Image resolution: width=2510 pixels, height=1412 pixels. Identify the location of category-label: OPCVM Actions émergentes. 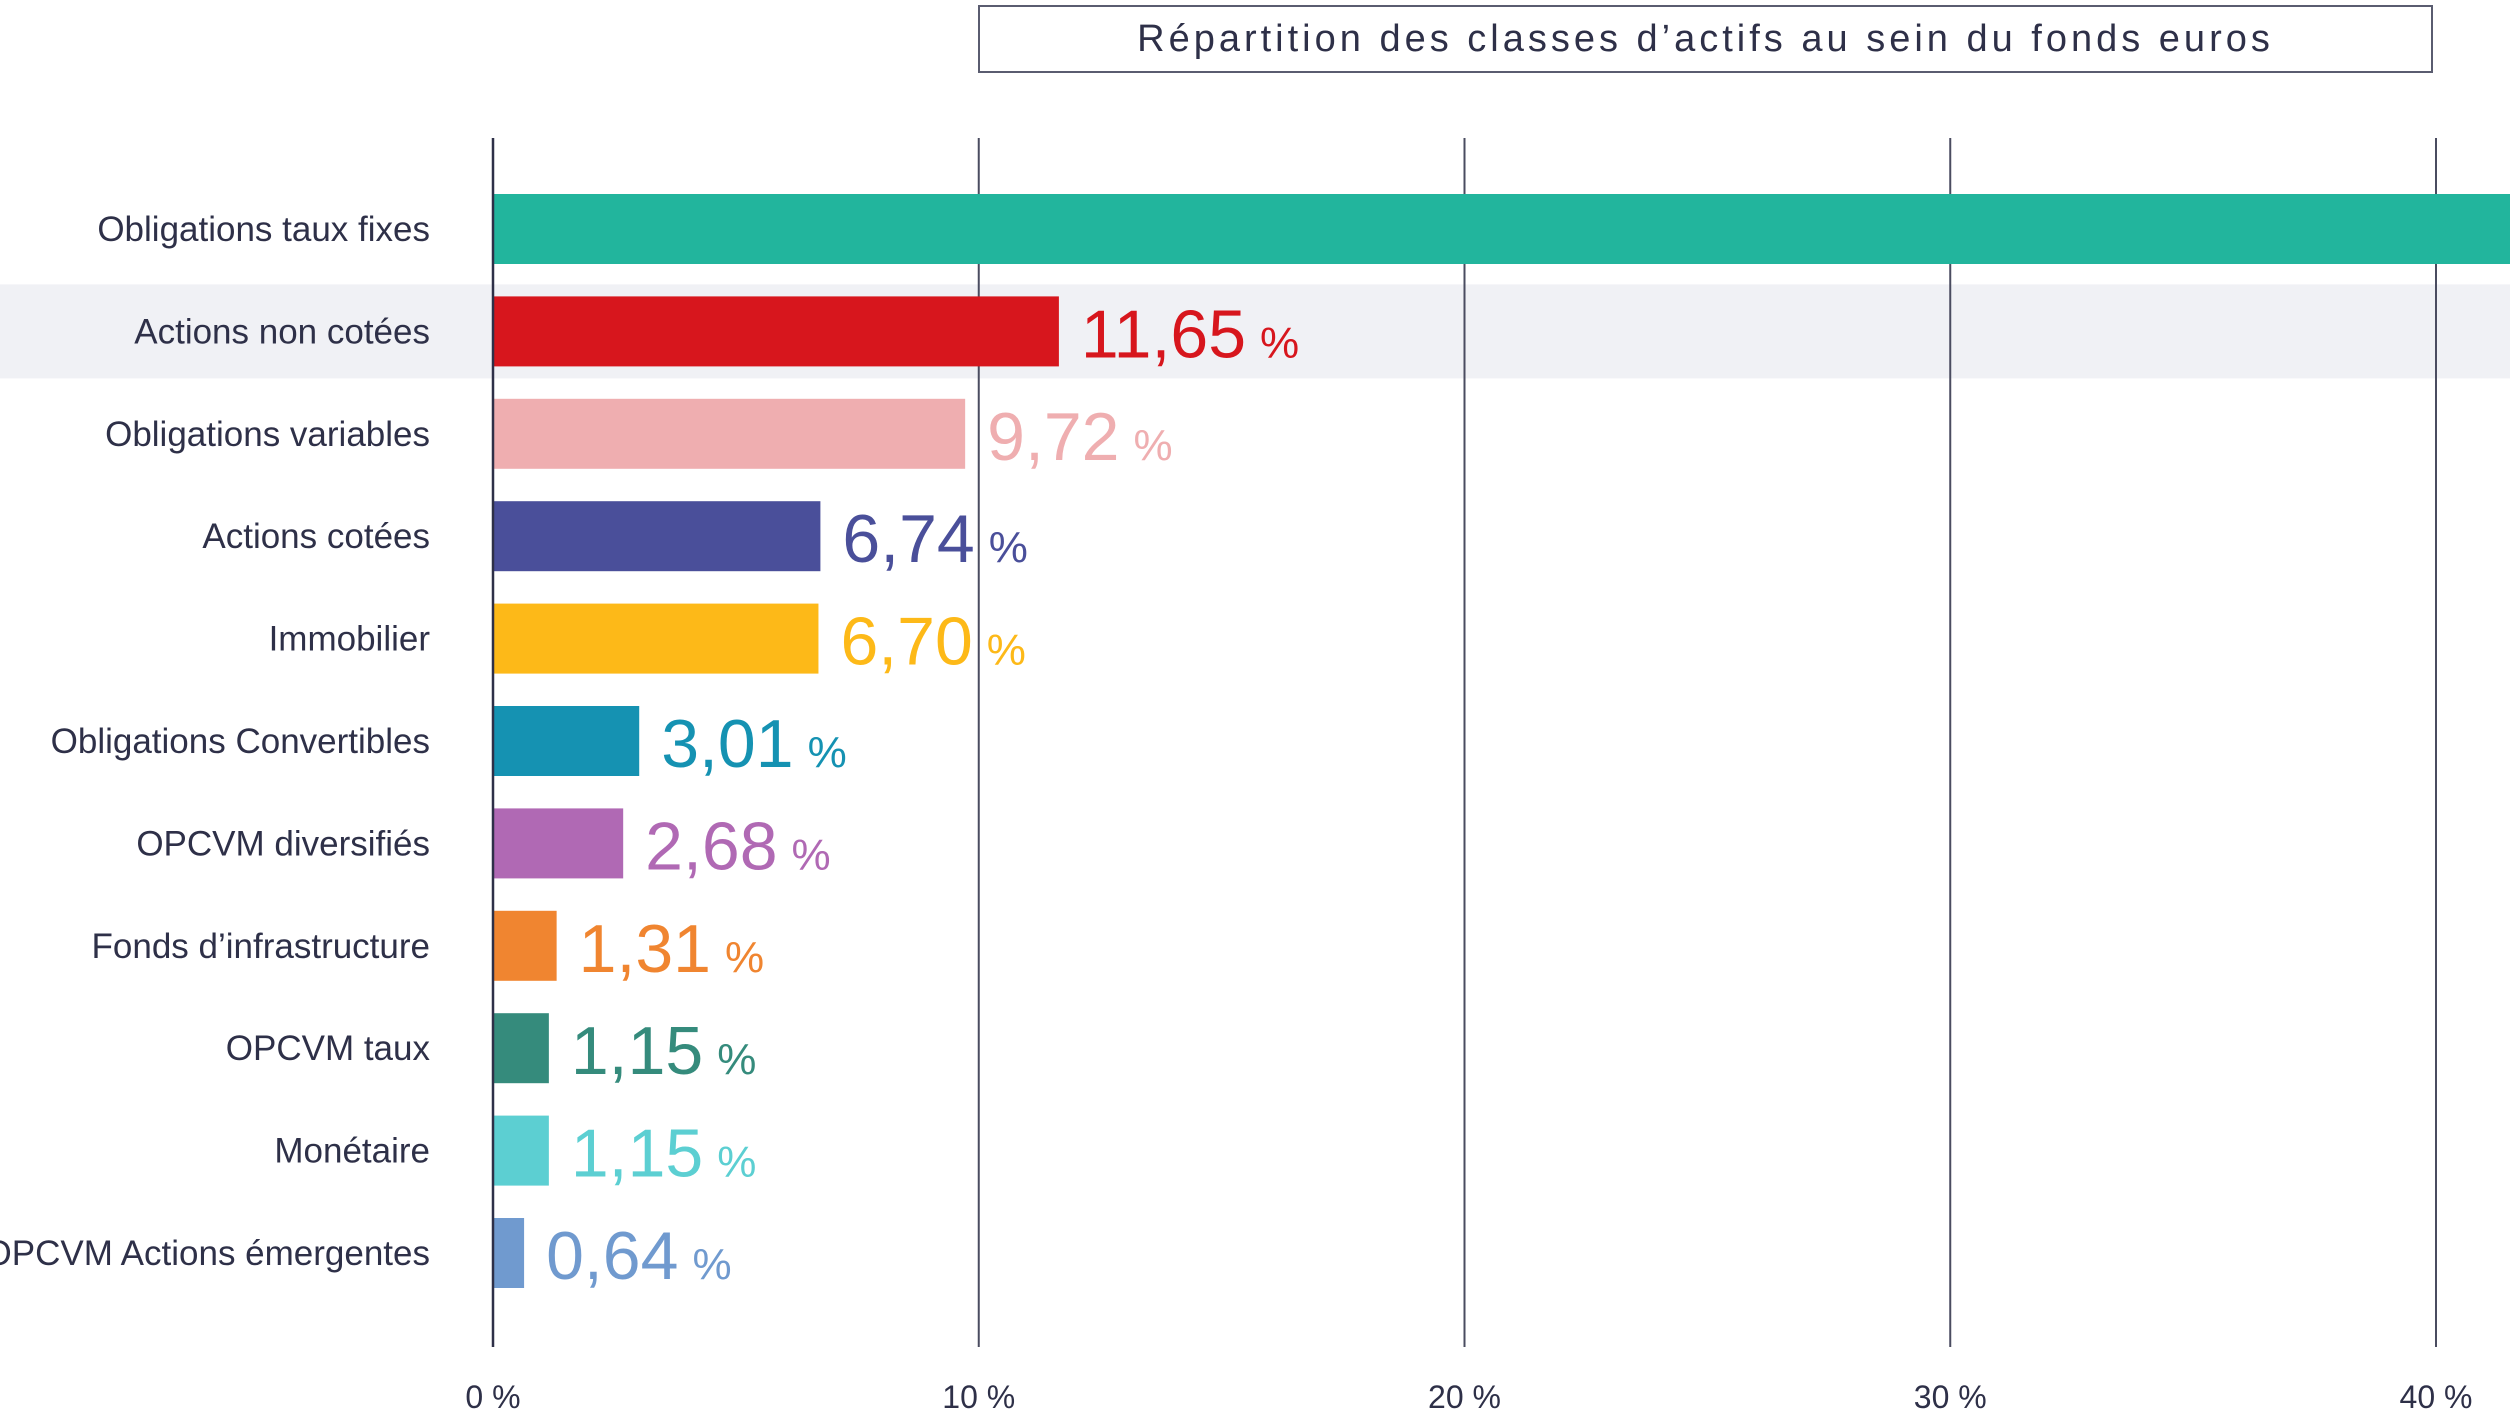
(215, 1253).